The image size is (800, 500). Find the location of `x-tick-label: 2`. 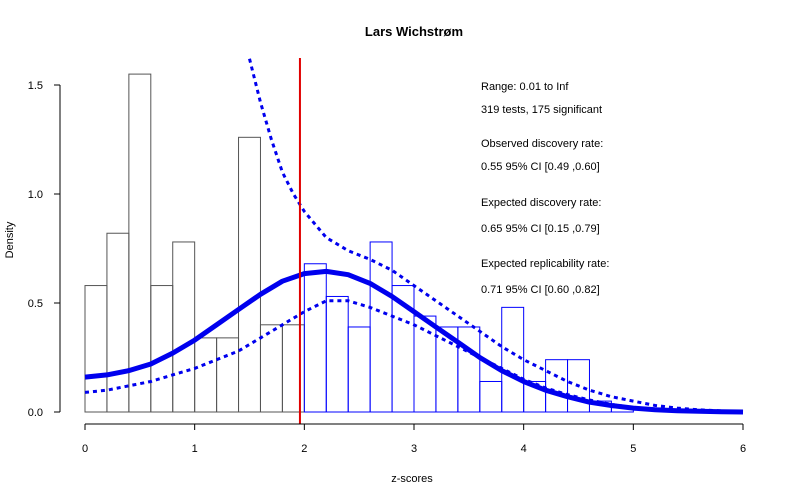

x-tick-label: 2 is located at coordinates (304, 449).